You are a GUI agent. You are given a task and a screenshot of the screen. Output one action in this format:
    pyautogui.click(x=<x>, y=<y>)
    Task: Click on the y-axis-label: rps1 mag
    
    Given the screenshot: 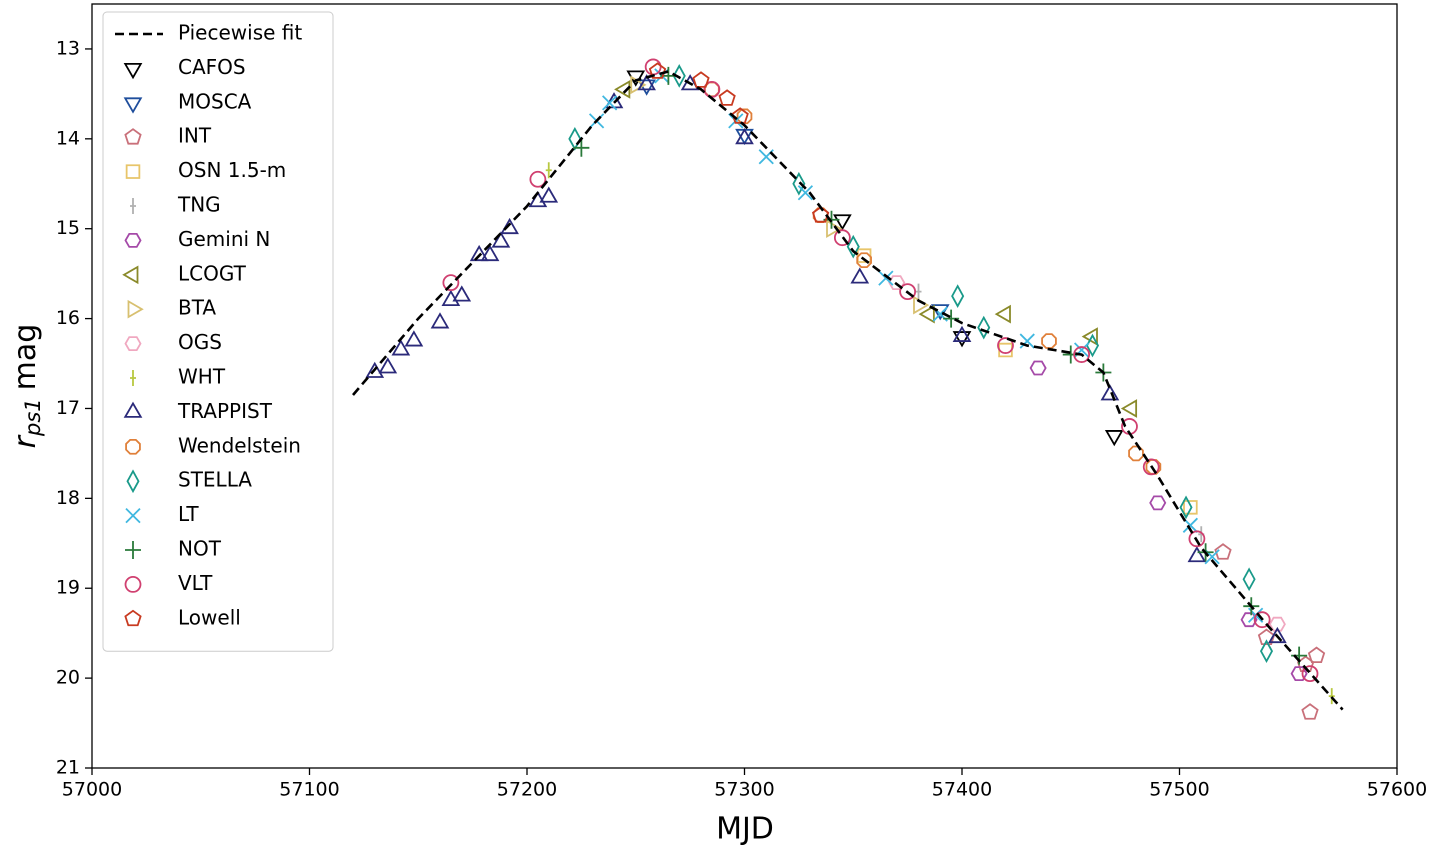 What is the action you would take?
    pyautogui.click(x=27, y=386)
    